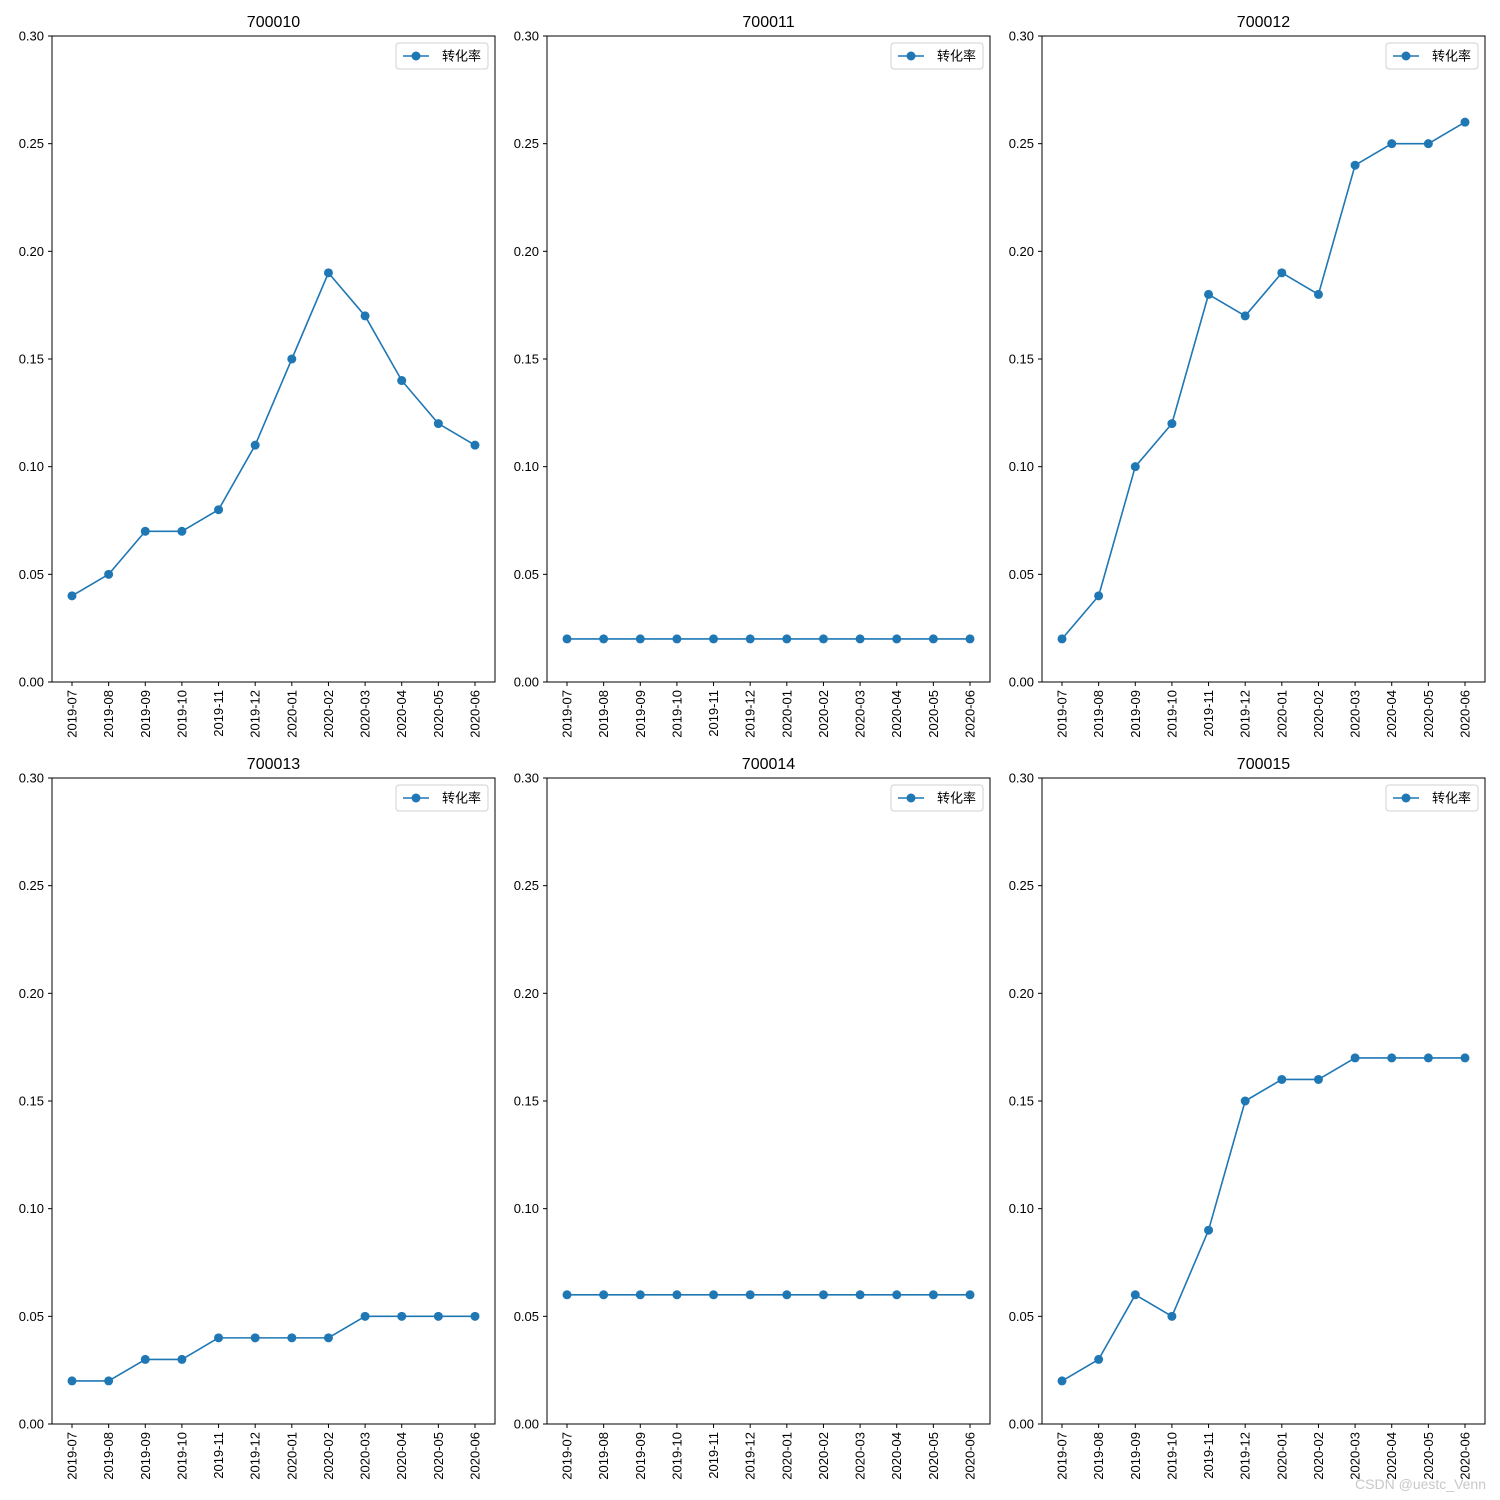  What do you see at coordinates (1021, 251) in the screenshot?
I see `y-tick-label: 0.20` at bounding box center [1021, 251].